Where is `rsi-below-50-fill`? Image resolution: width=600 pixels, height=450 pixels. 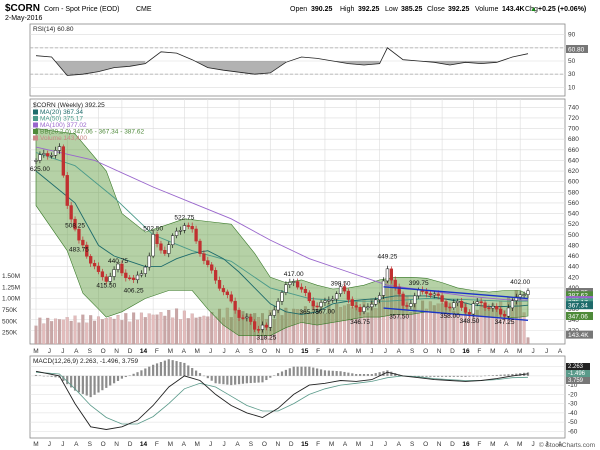 rsi-below-50-fill is located at coordinates (100, 68).